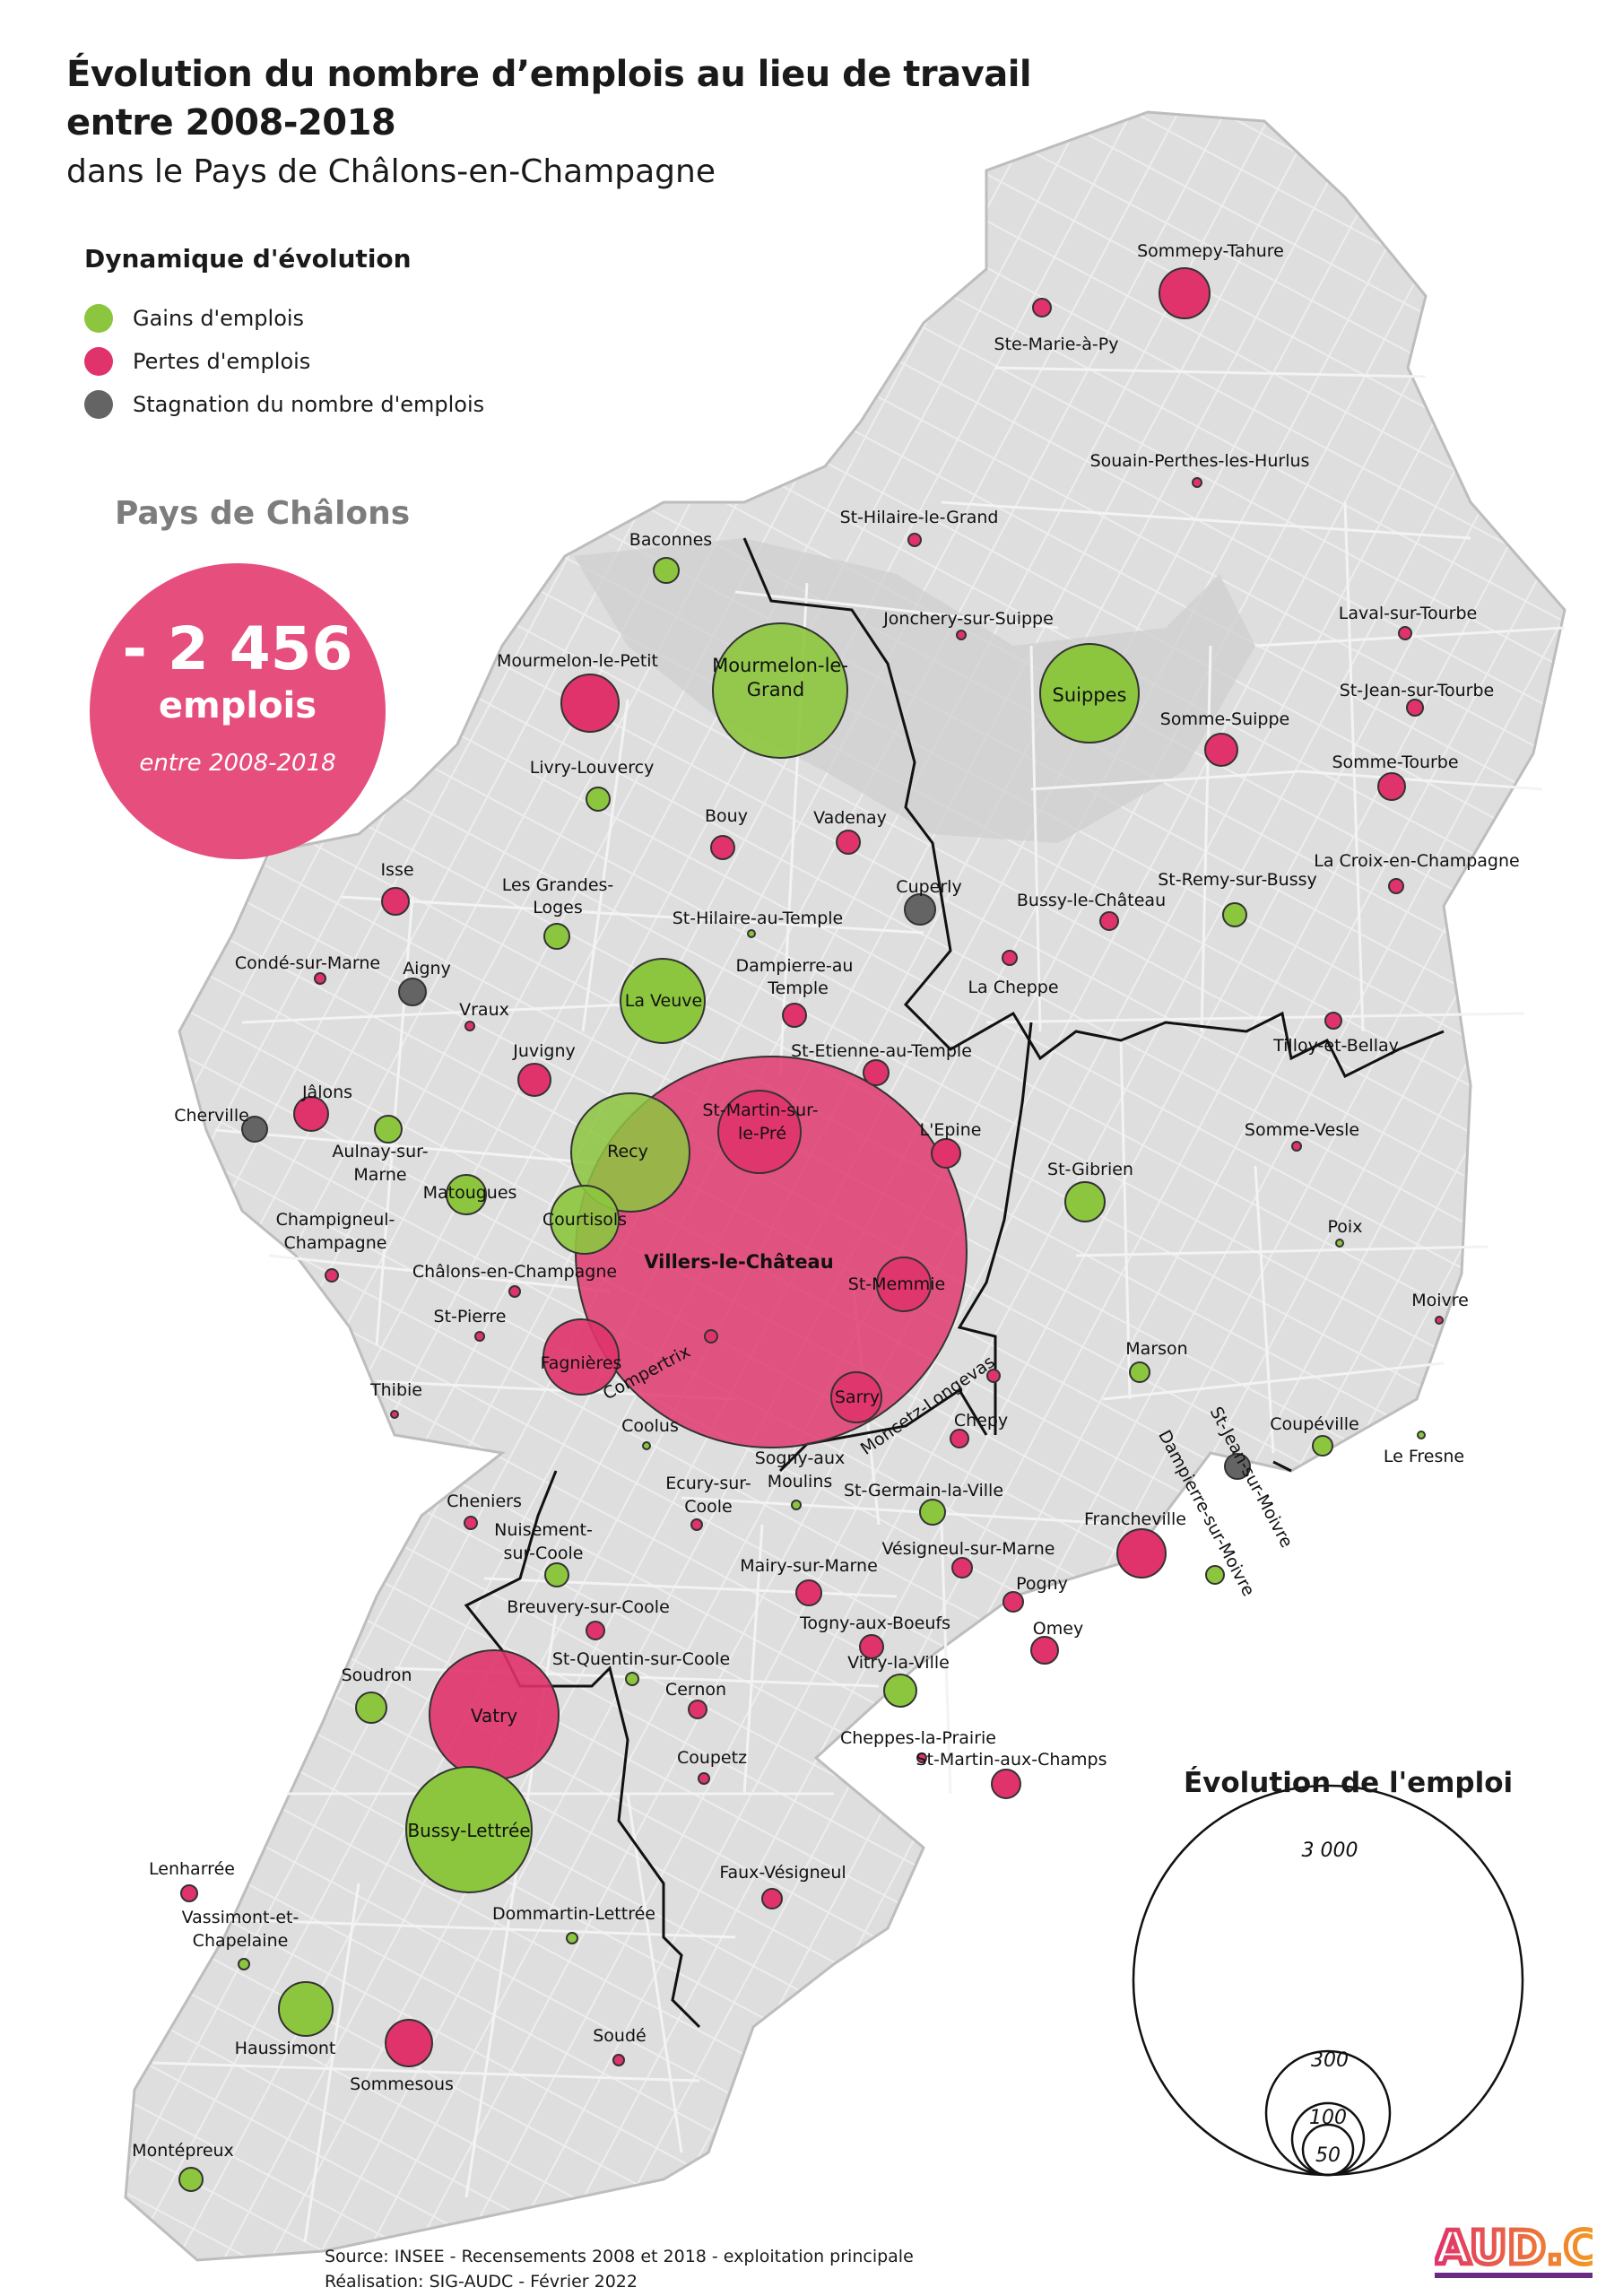  Describe the element at coordinates (391, 171) in the screenshot. I see `title-line-3: dans le Pays de Châlons-en-Champagne` at that location.